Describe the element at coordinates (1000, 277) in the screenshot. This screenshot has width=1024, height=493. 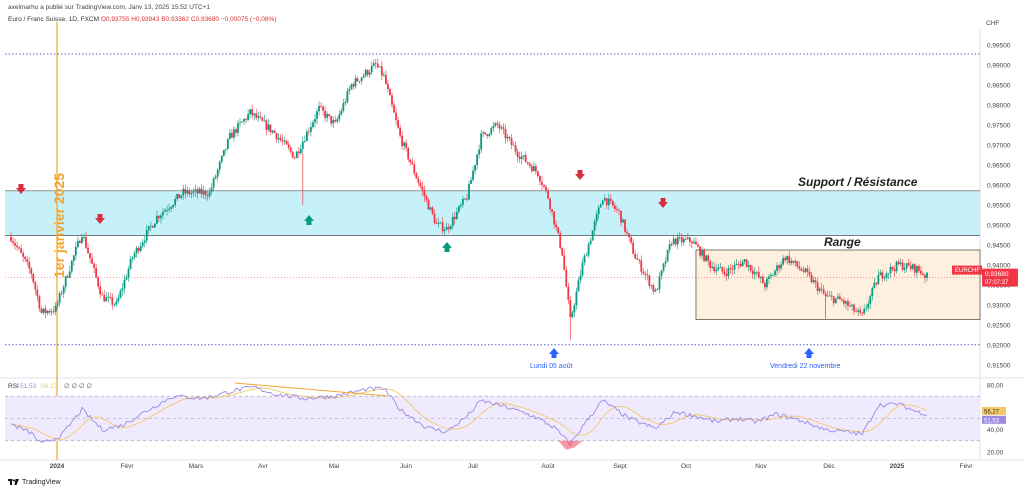
I see `last-price-badge` at that location.